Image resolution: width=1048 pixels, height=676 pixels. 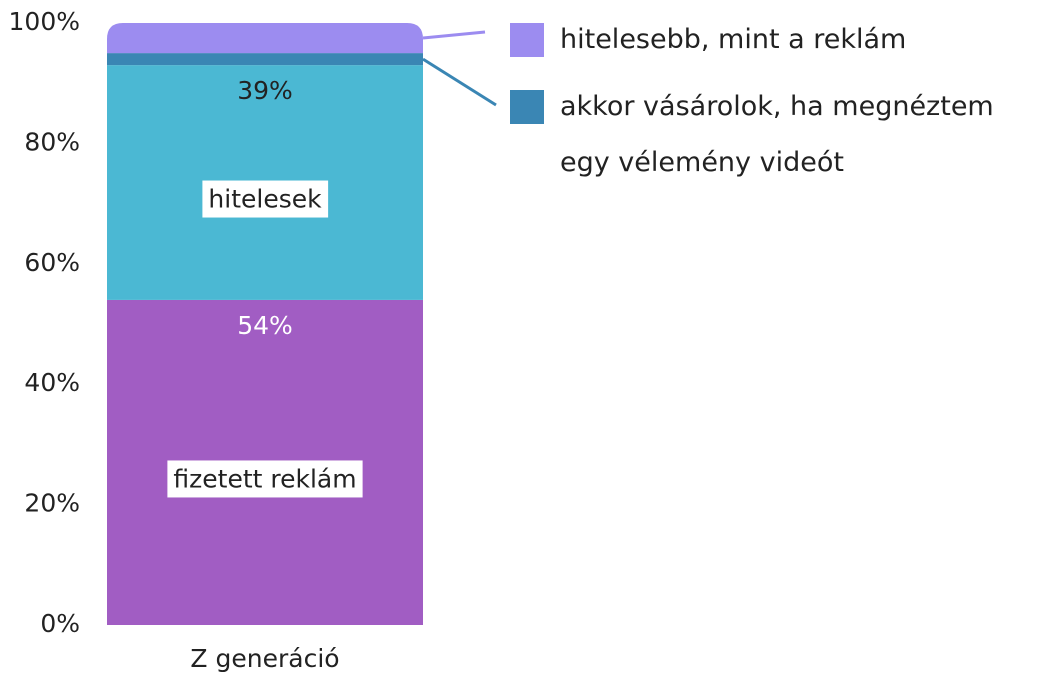 I want to click on value-label: 39%, so click(x=265, y=90).